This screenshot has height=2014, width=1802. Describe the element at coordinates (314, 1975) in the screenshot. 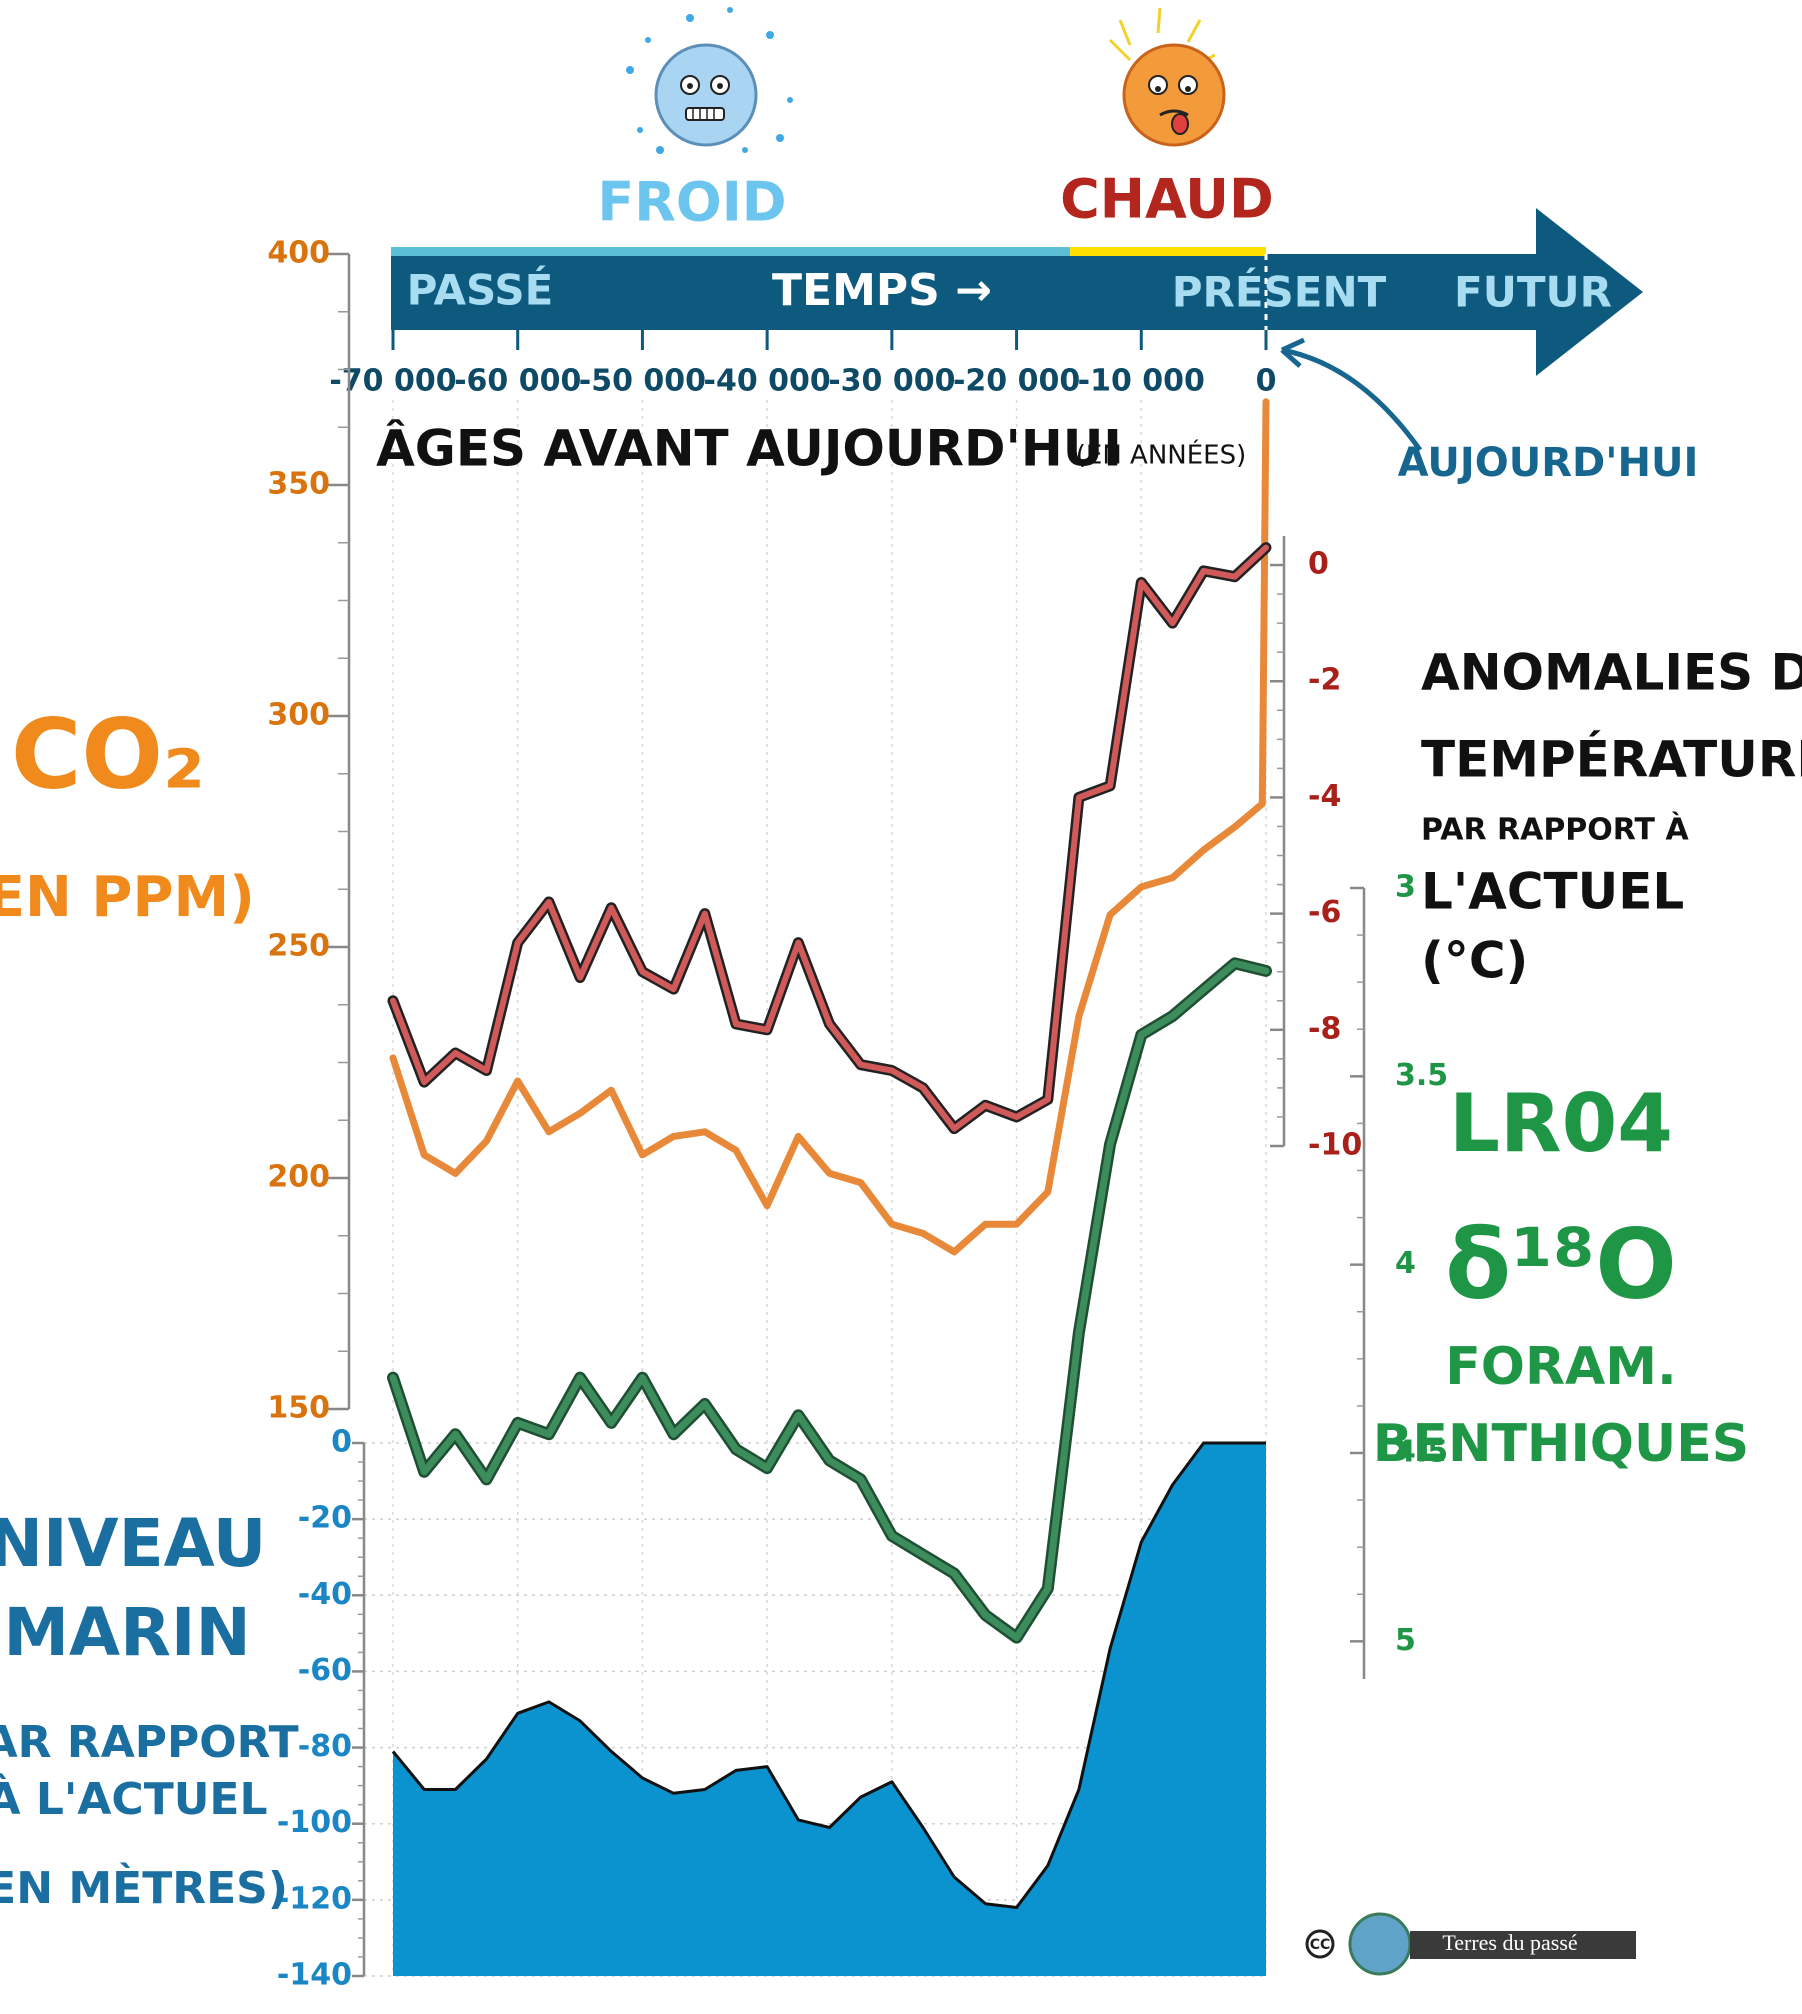

I see `y-tick-label: -140` at that location.